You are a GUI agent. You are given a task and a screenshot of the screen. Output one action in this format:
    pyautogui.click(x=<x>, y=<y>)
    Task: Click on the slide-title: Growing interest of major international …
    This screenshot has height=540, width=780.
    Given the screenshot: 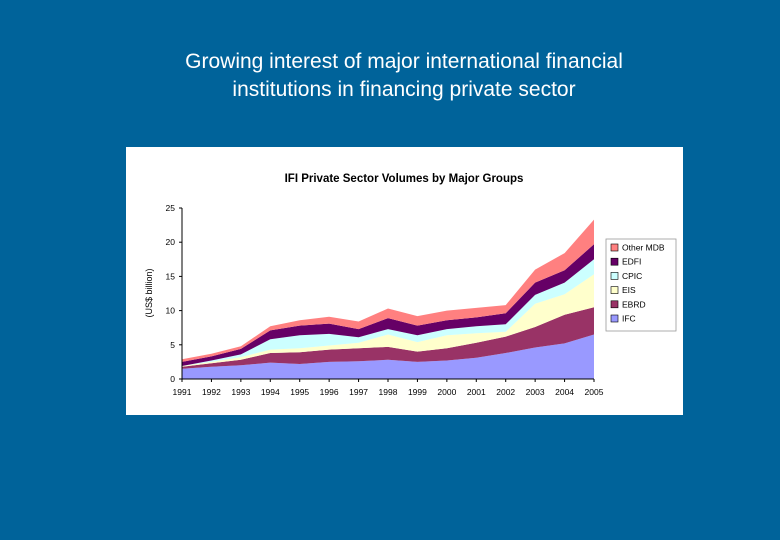 What is the action you would take?
    pyautogui.click(x=390, y=76)
    